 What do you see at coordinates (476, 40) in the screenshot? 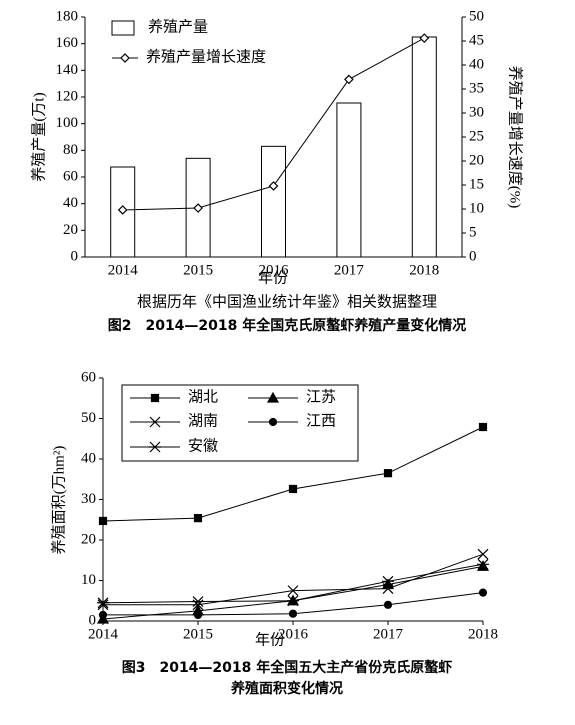
I see `y2-tick-label: 45` at bounding box center [476, 40].